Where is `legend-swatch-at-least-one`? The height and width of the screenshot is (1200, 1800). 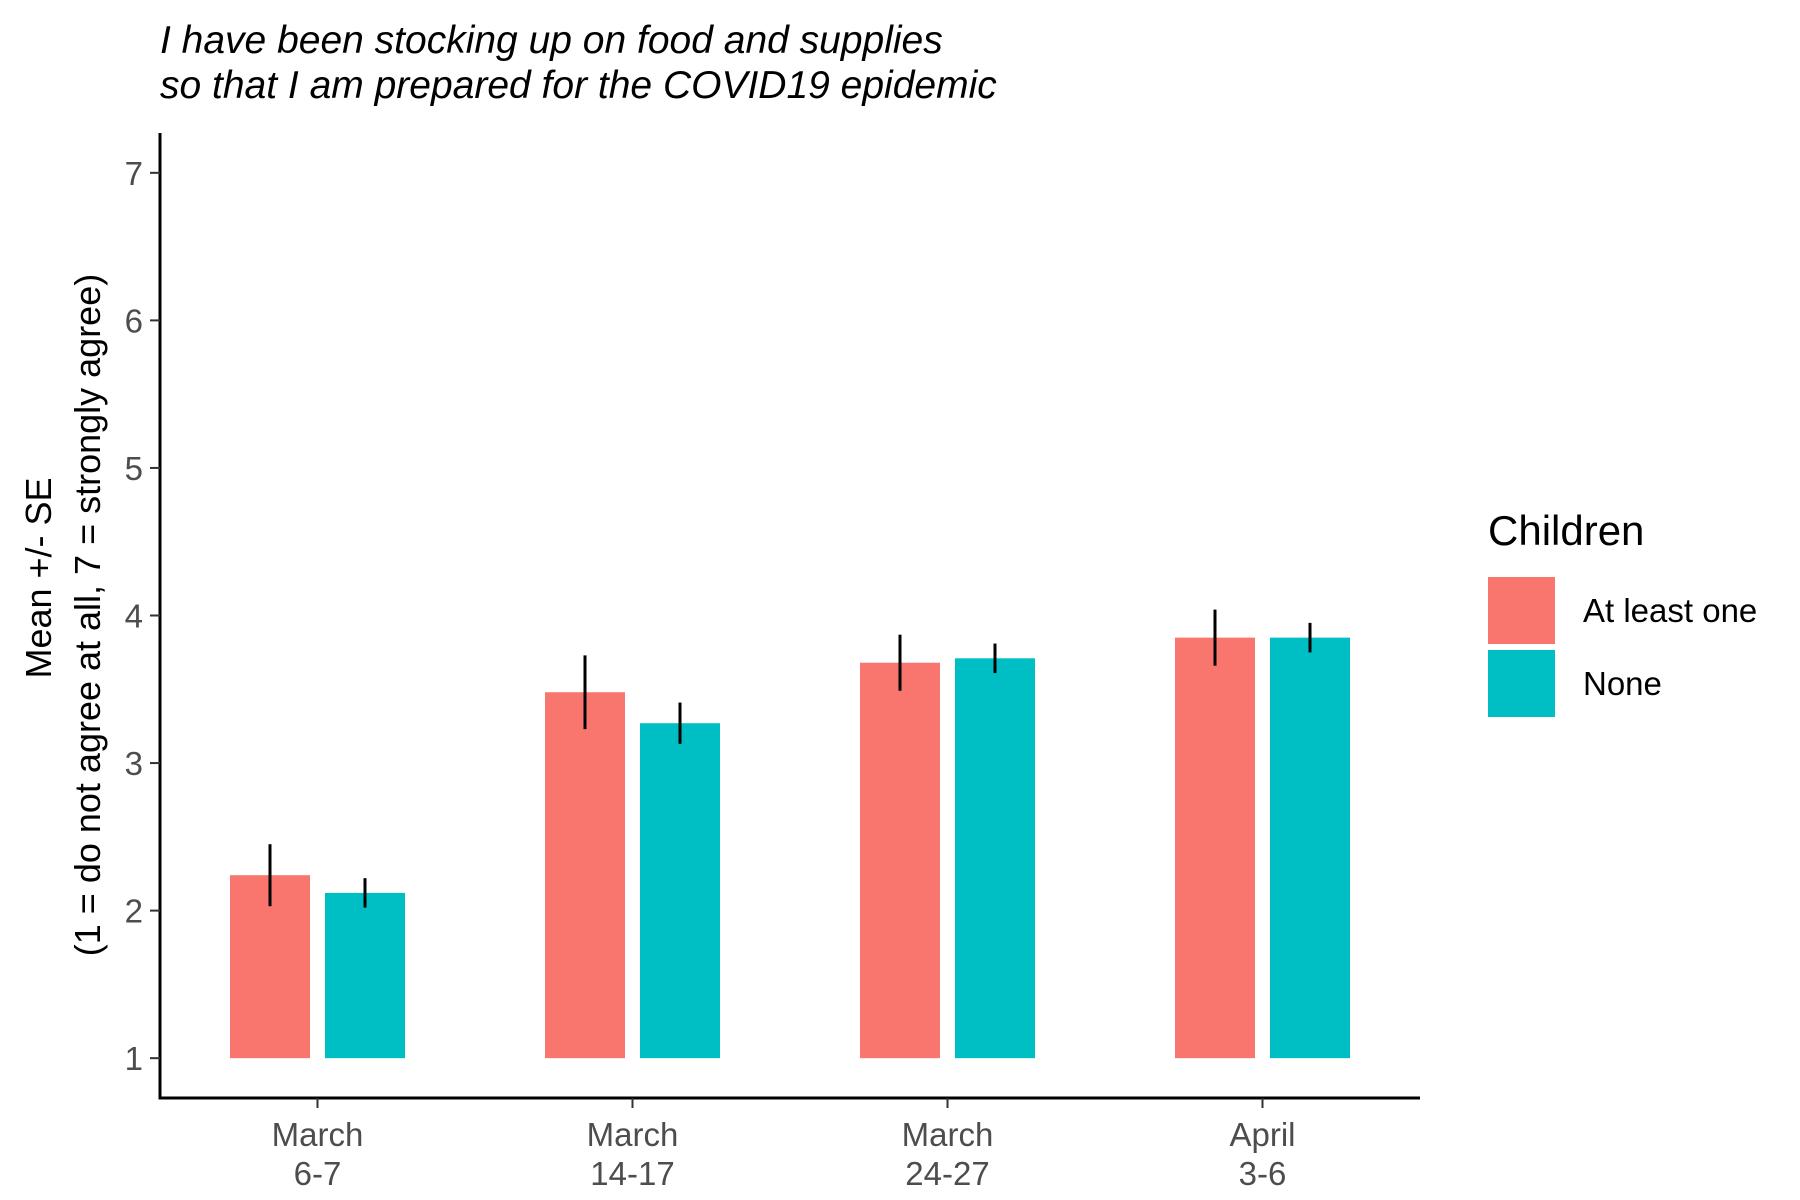 legend-swatch-at-least-one is located at coordinates (1521, 610).